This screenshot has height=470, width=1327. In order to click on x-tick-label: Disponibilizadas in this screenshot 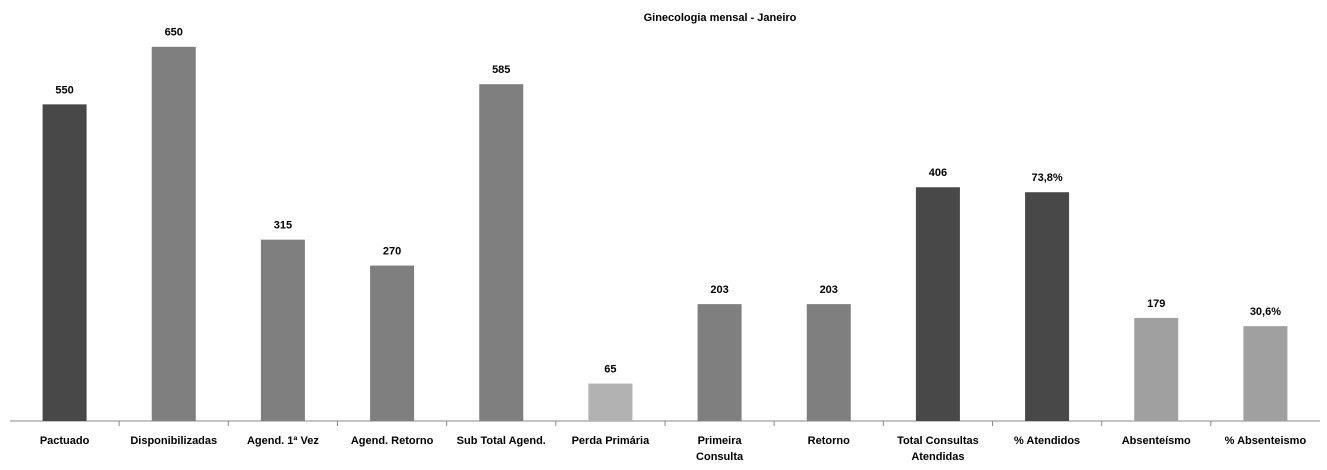, I will do `click(173, 441)`.